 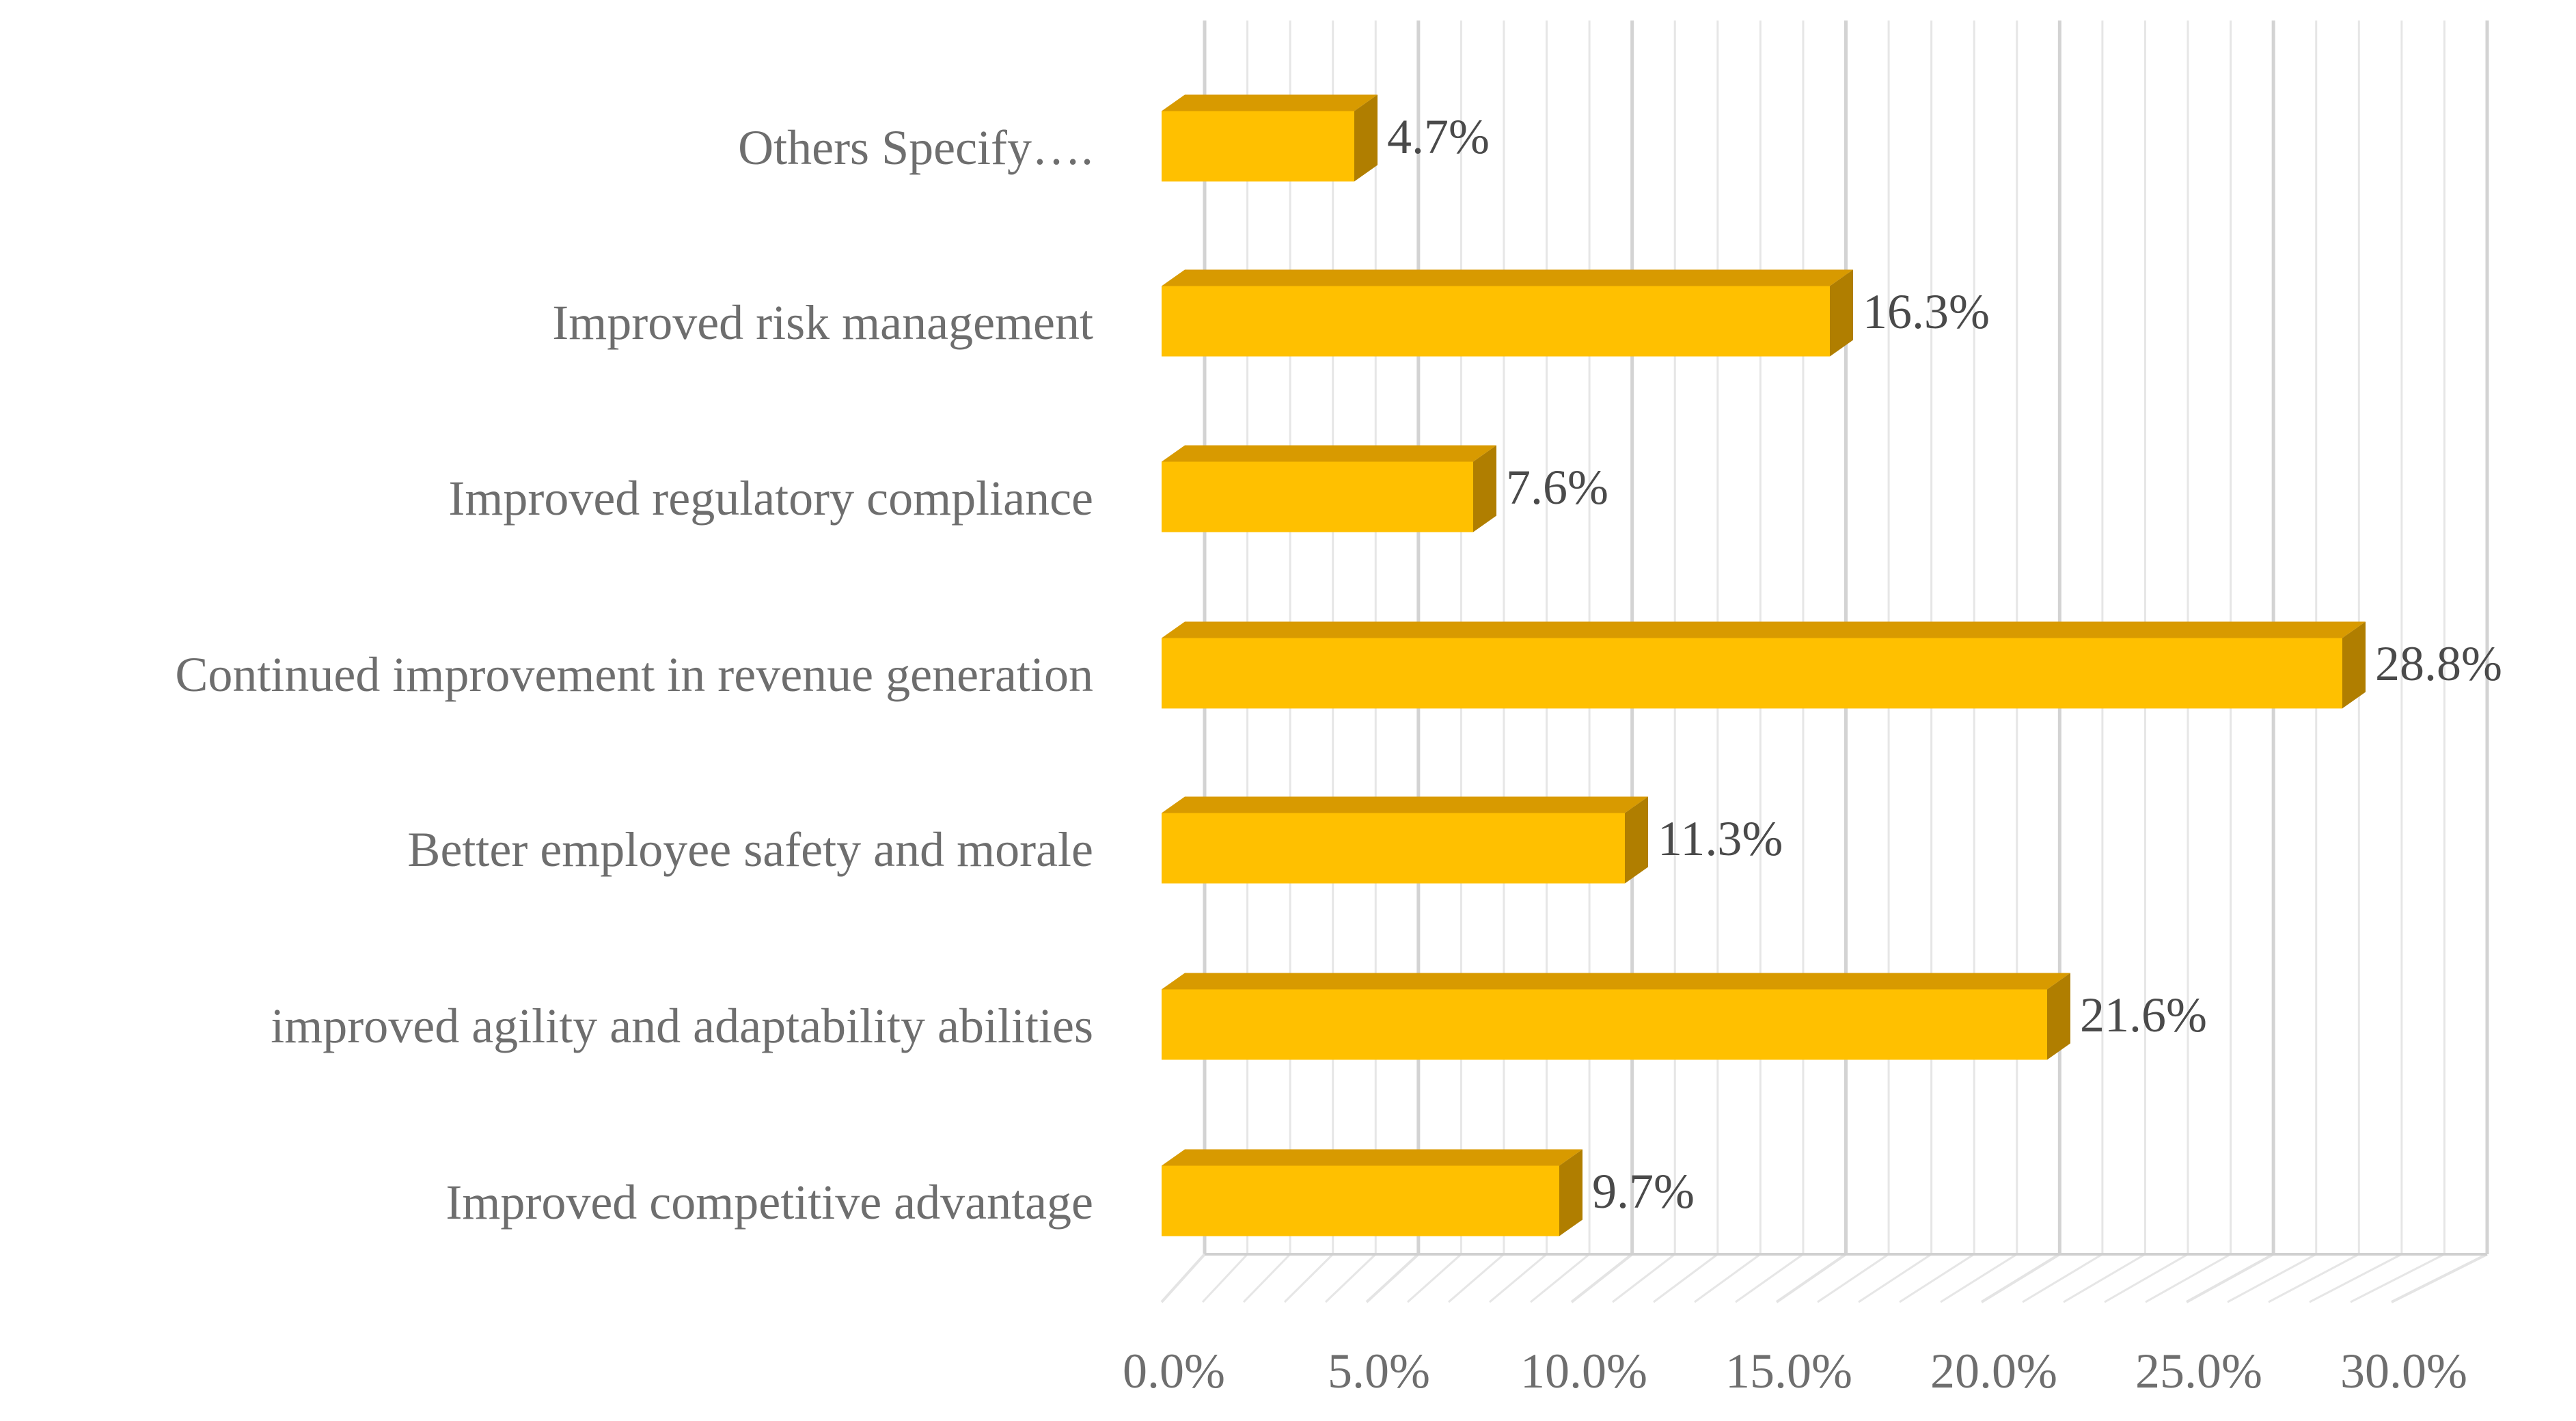 What do you see at coordinates (915, 148) in the screenshot?
I see `category-label: Others Specify….` at bounding box center [915, 148].